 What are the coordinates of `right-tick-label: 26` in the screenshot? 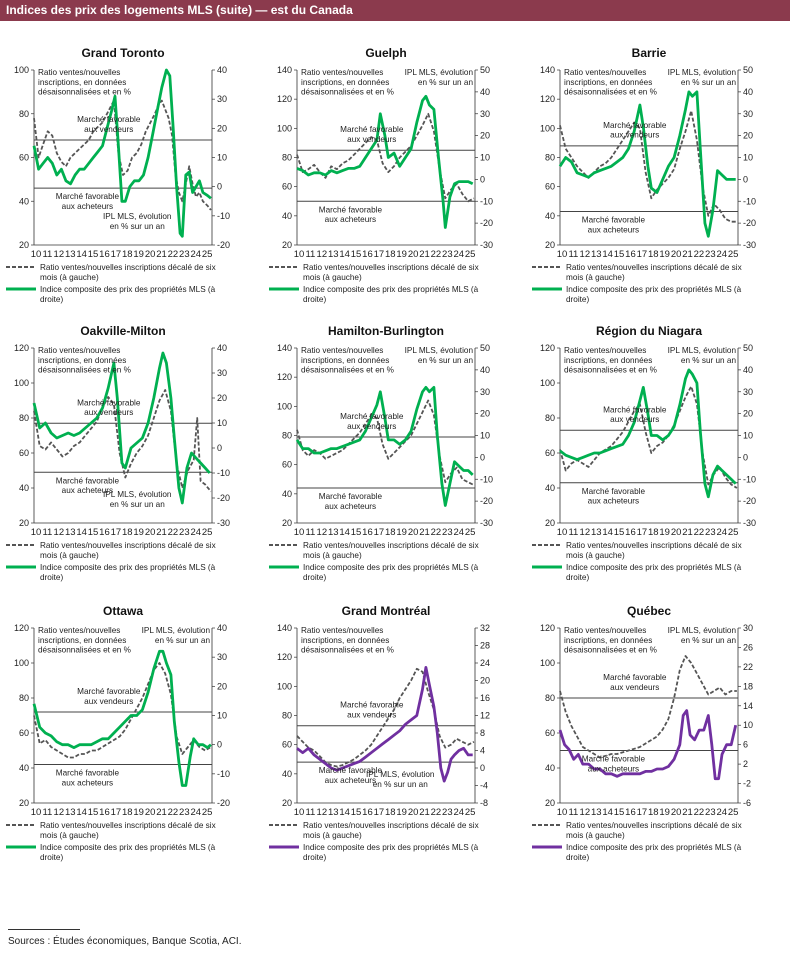 It's located at (748, 647).